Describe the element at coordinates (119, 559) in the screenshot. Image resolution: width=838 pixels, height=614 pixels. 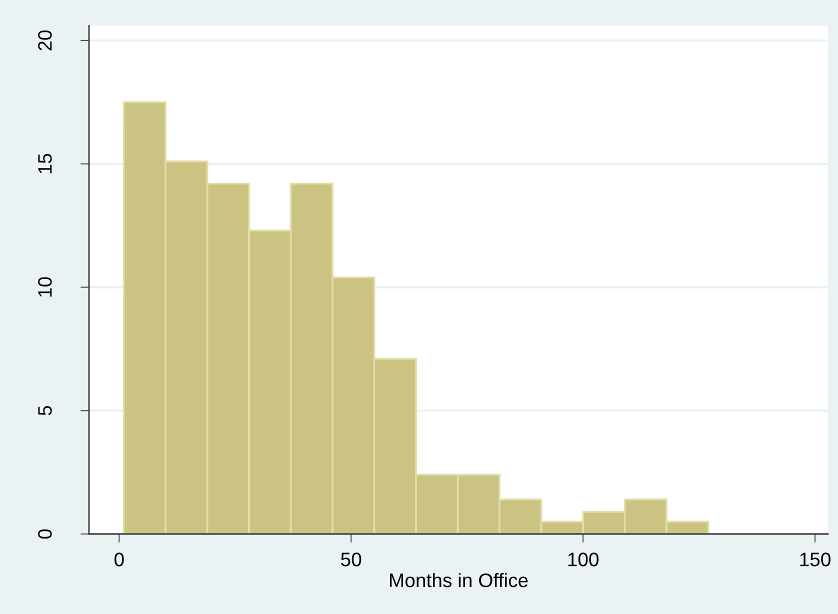
I see `x-tick-label: 0` at that location.